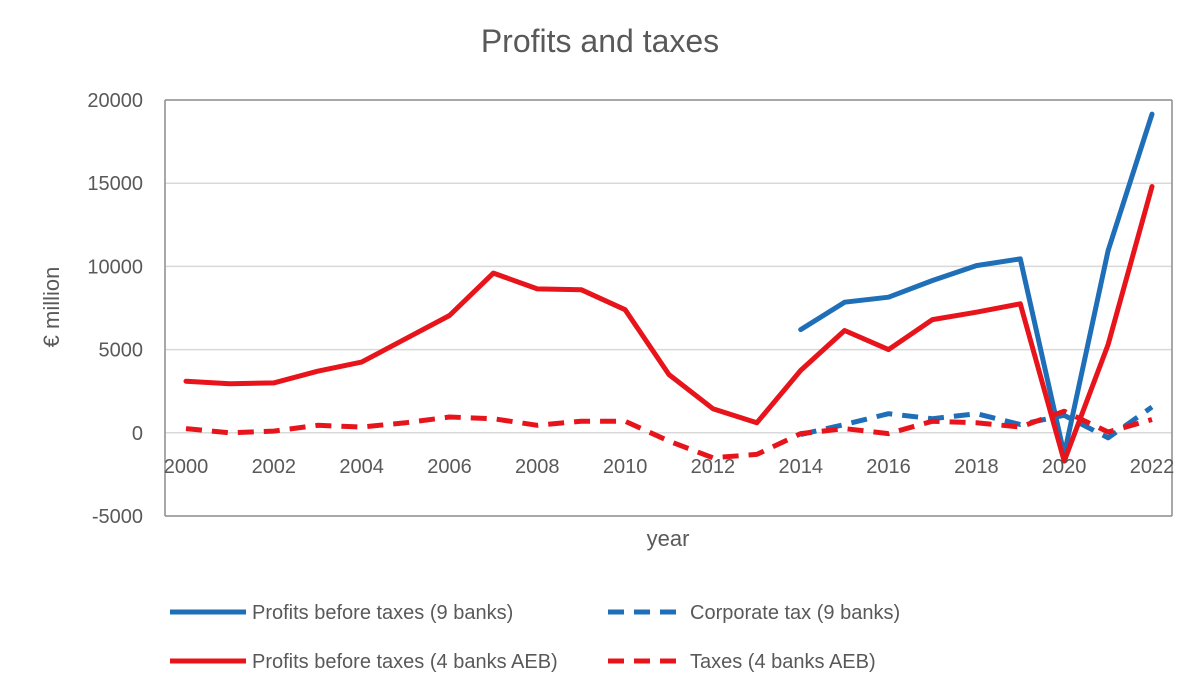  What do you see at coordinates (137, 434) in the screenshot?
I see `y-tick-label: 0` at bounding box center [137, 434].